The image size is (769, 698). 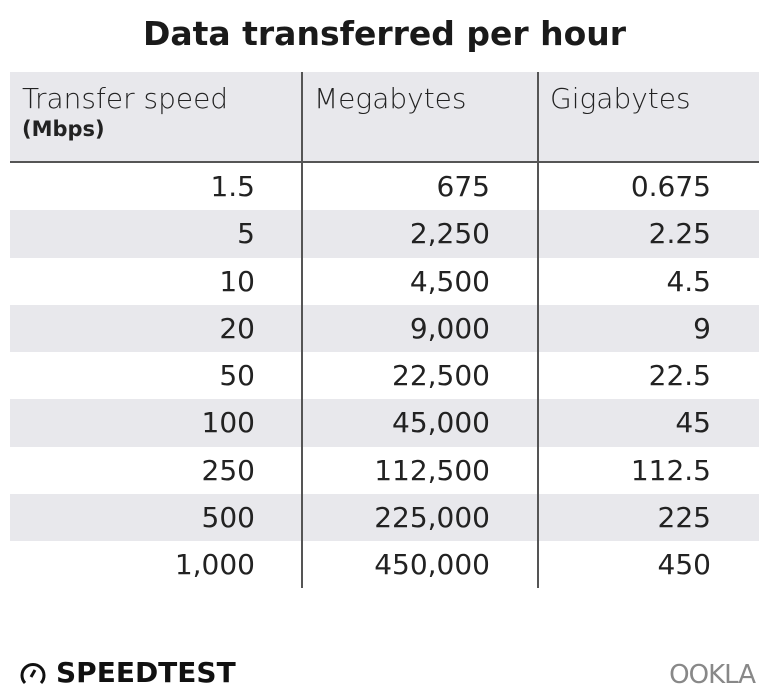 What do you see at coordinates (146, 672) in the screenshot?
I see `speedtest-wordmark: SPEEDTEST` at bounding box center [146, 672].